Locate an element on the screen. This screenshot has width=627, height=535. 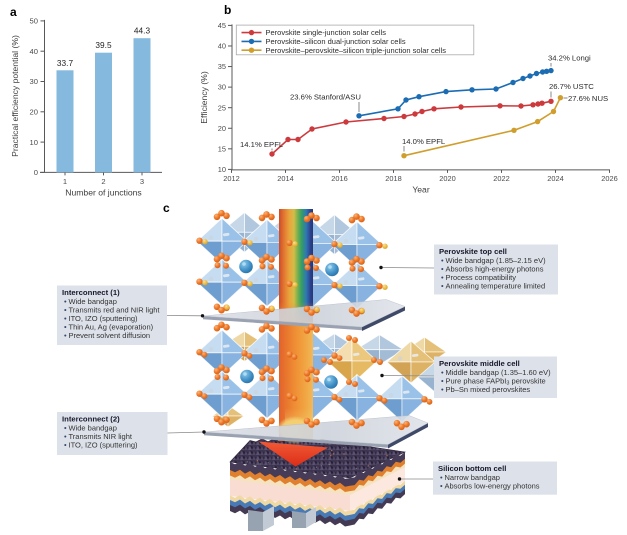
svg-text: 23.6% Stanford/ASU is located at coordinates (325, 97).